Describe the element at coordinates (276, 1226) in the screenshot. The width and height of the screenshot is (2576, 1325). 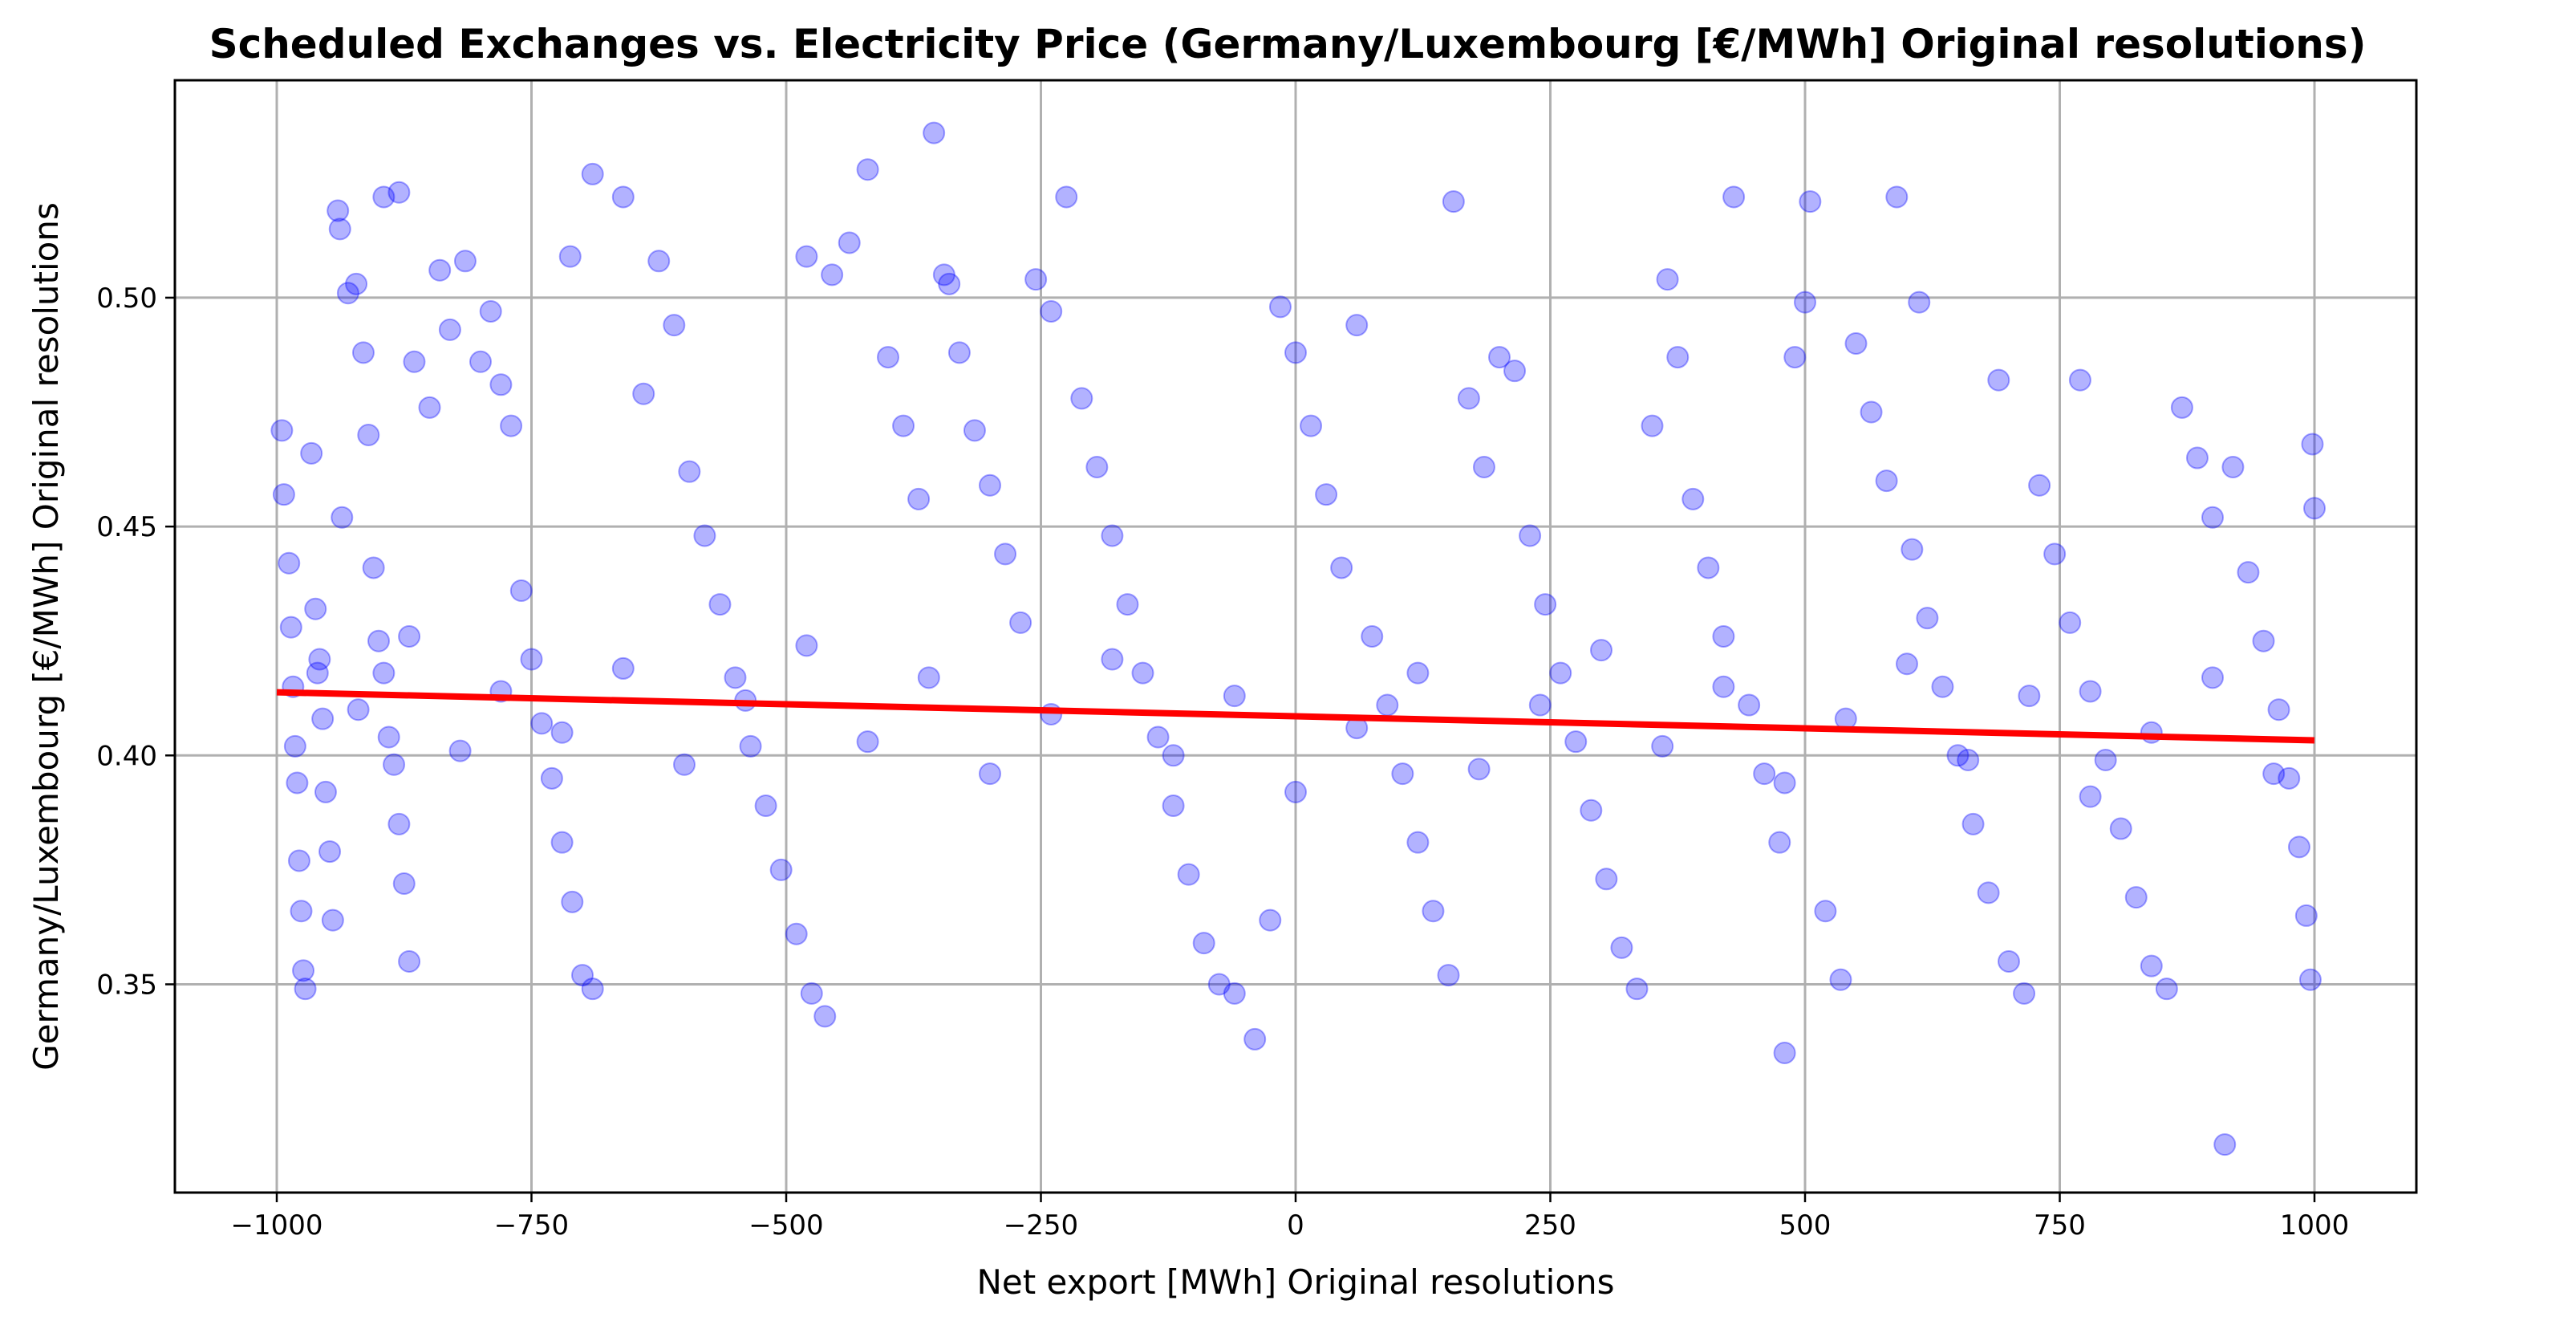
I see `x-tick-label: −1000` at that location.